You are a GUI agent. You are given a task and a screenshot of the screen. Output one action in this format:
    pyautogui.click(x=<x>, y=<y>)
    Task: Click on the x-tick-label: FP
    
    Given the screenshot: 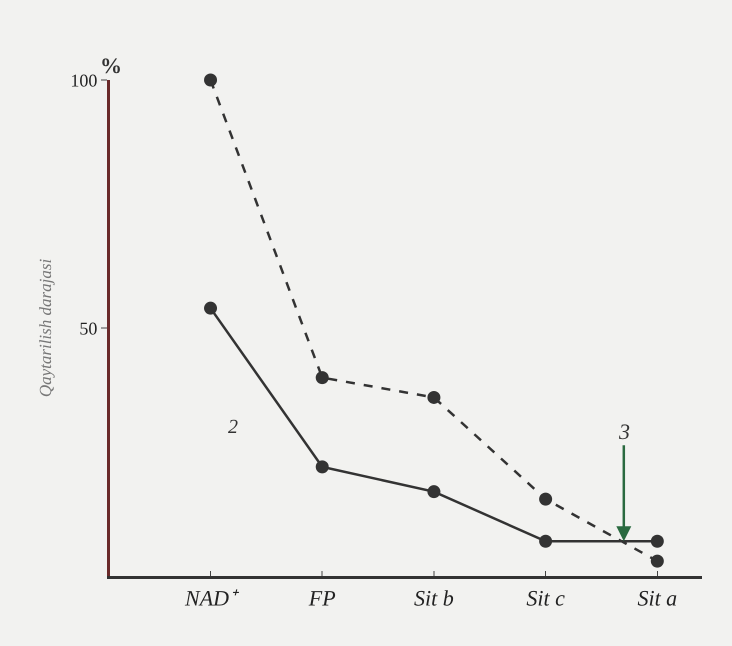 What is the action you would take?
    pyautogui.click(x=322, y=597)
    